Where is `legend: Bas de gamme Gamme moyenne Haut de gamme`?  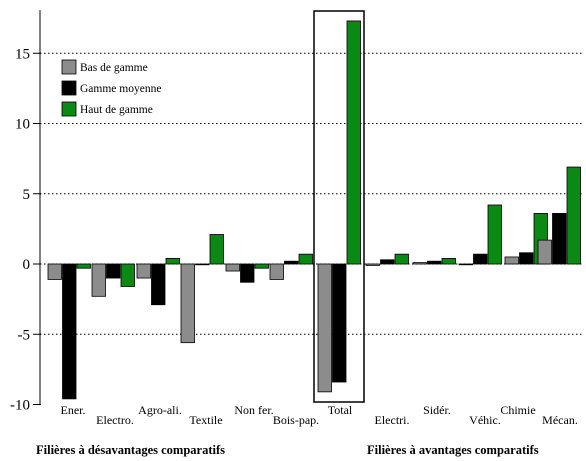 legend: Bas de gamme Gamme moyenne Haut de gamme is located at coordinates (111, 88).